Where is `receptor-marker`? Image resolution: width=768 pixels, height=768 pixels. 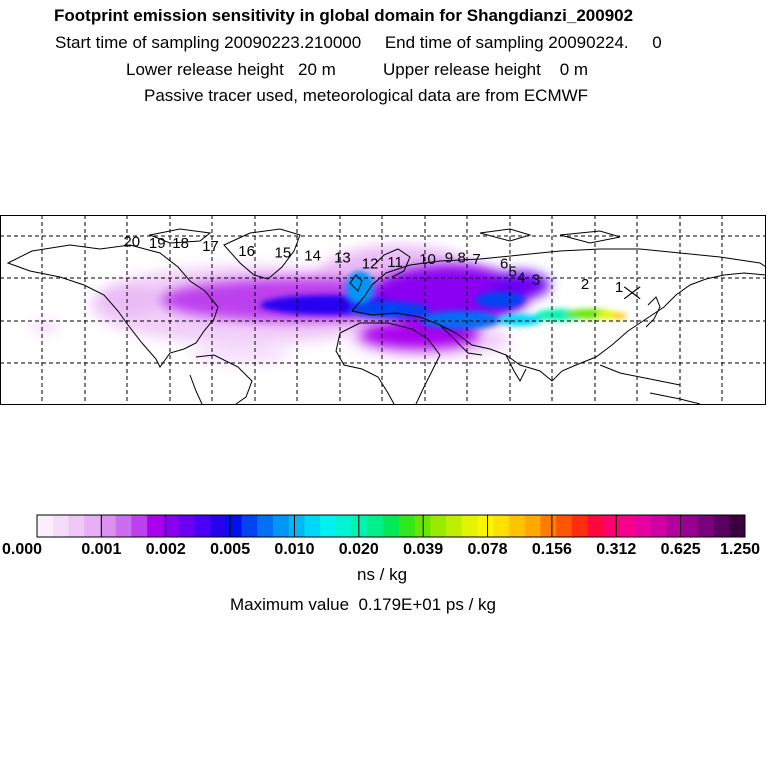
receptor-marker is located at coordinates (632, 293).